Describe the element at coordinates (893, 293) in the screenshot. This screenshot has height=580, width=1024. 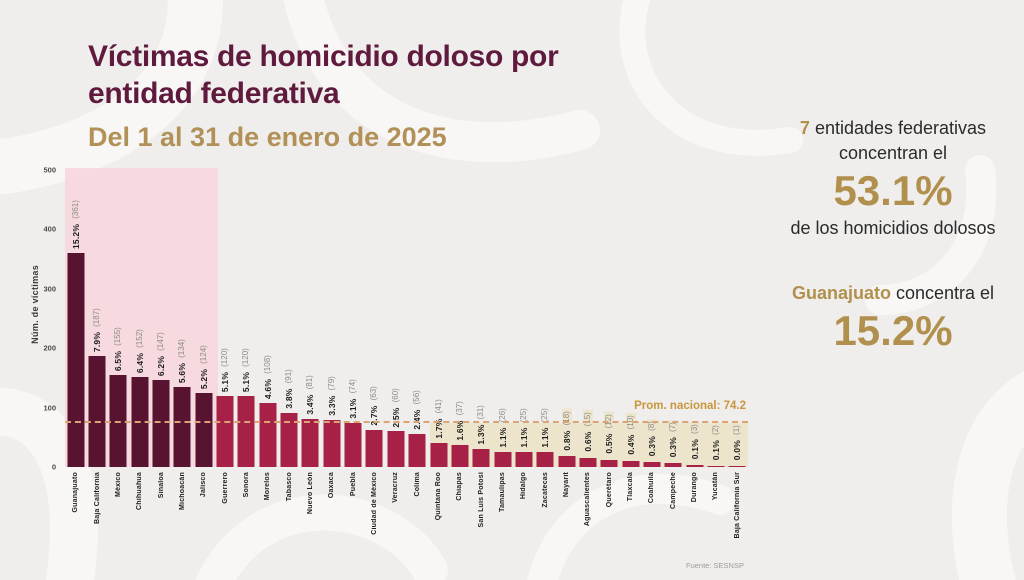
I see `stat-guanajuato-line1: Guanajuato concentra el` at that location.